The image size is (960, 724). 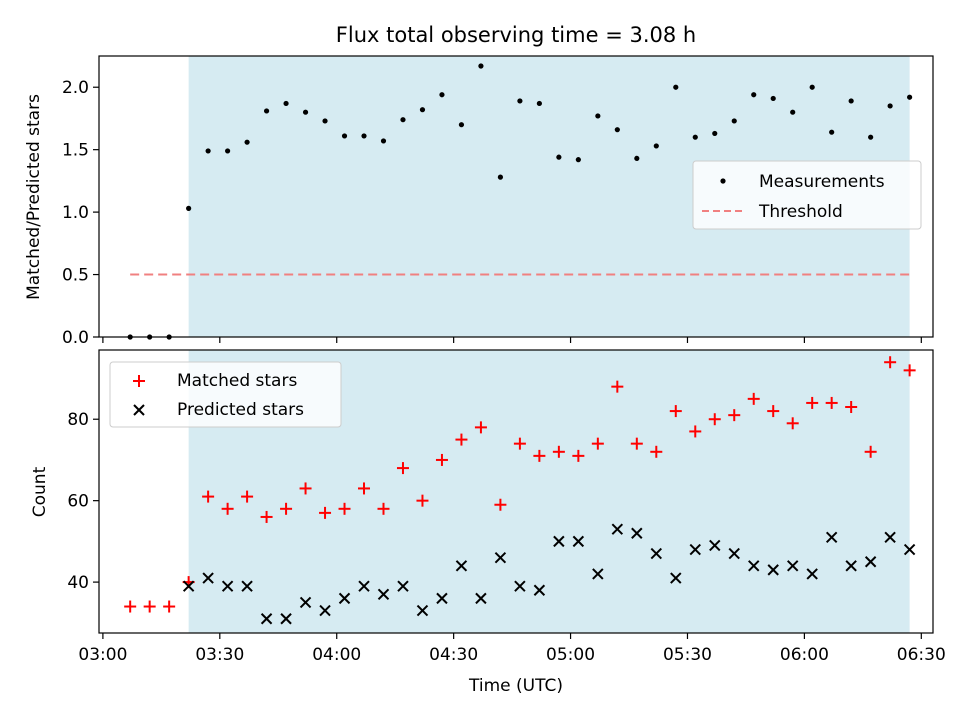 I want to click on y-tick-label: 1.5, so click(x=75, y=151).